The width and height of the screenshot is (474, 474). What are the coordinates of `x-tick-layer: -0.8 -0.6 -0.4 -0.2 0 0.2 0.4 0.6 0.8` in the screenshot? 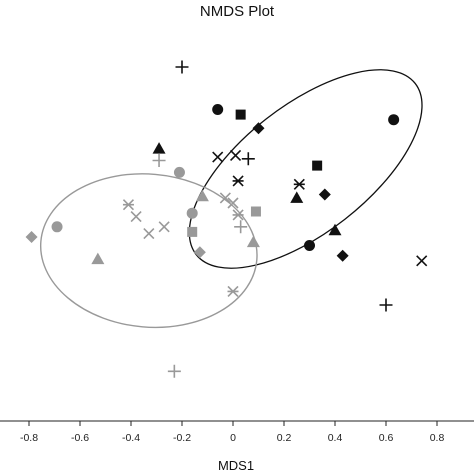 It's located at (232, 432).